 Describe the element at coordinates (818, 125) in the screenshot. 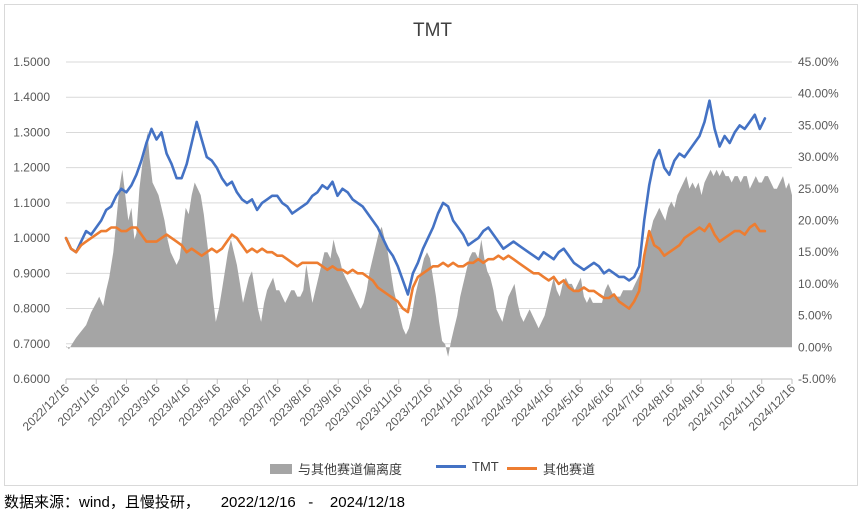

I see `y-right-tick-label: 35.00%` at that location.